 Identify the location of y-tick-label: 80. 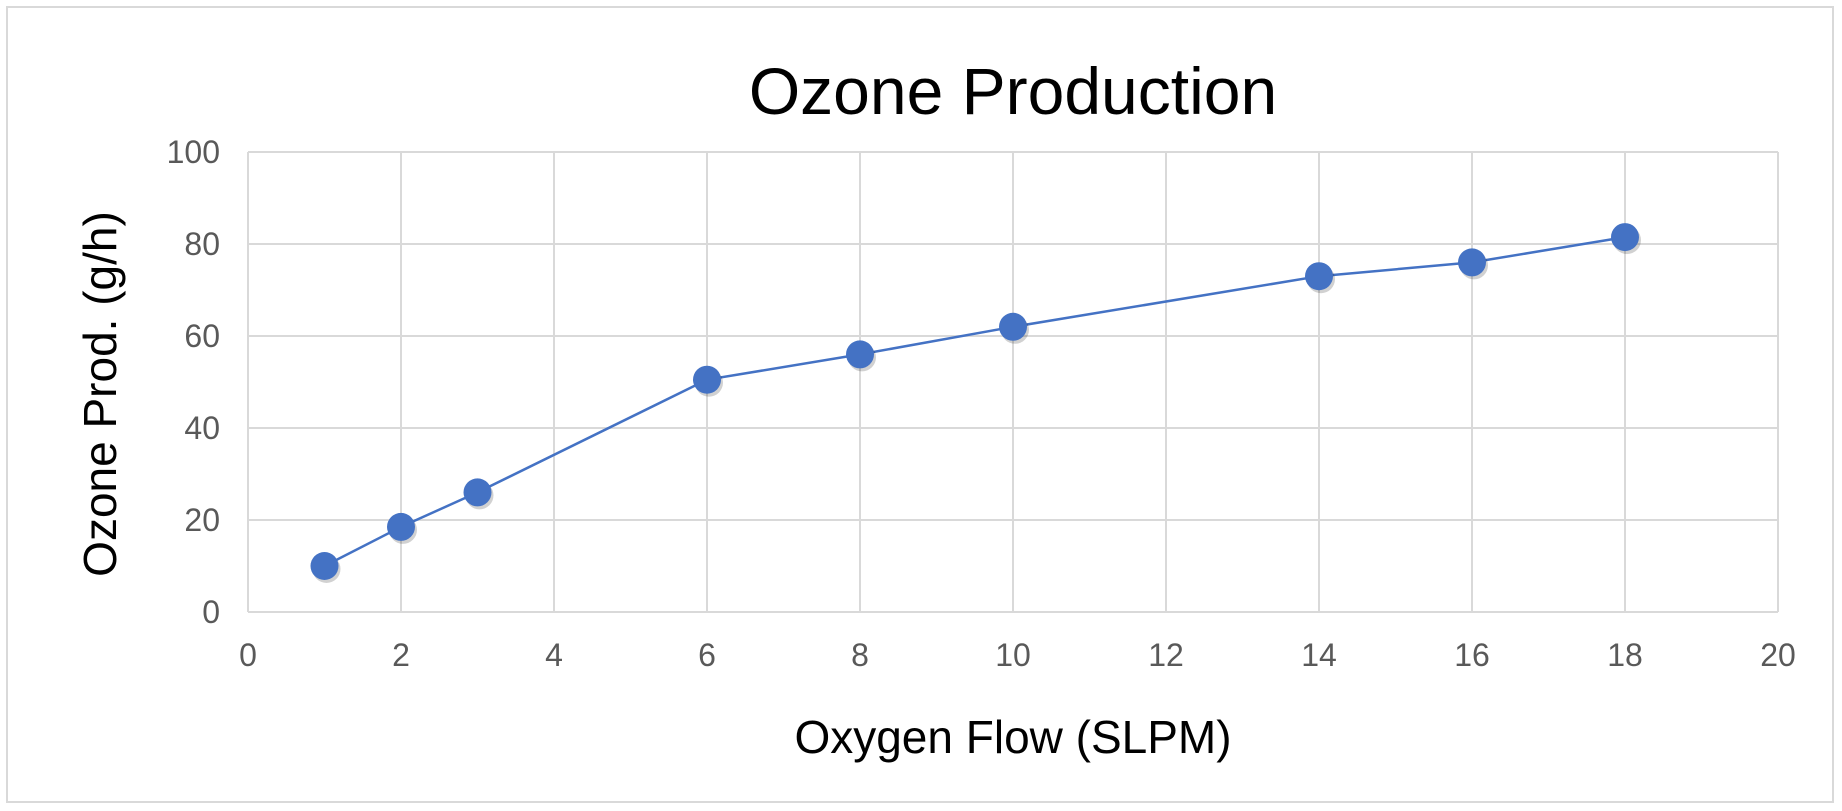
(202, 244).